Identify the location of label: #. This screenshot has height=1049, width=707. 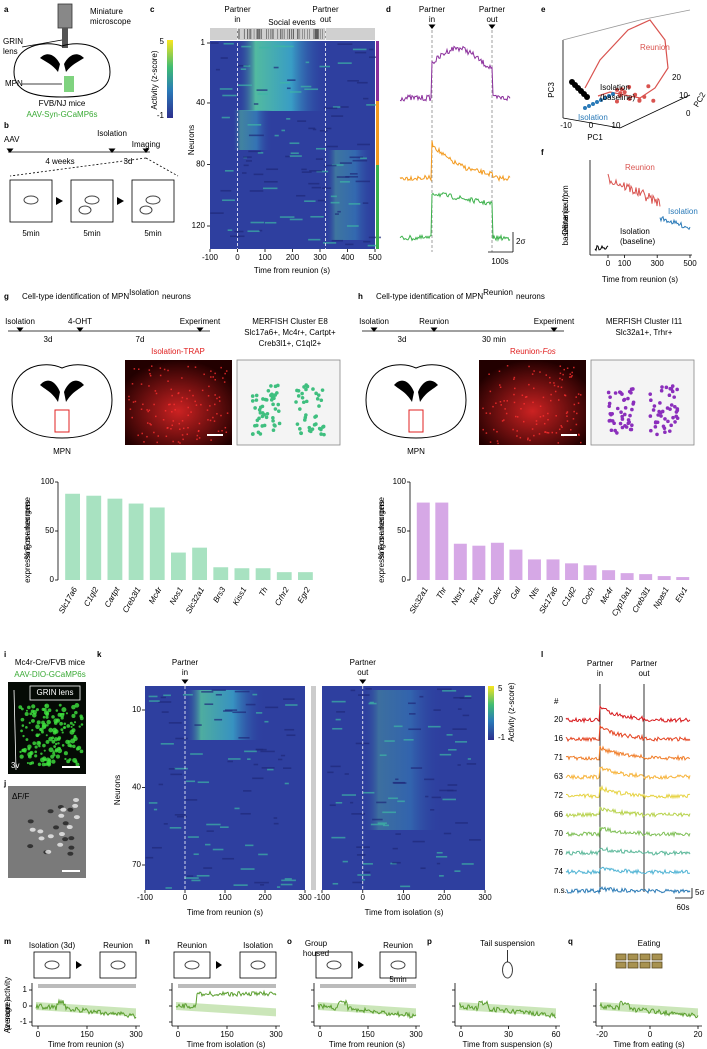
(556, 701).